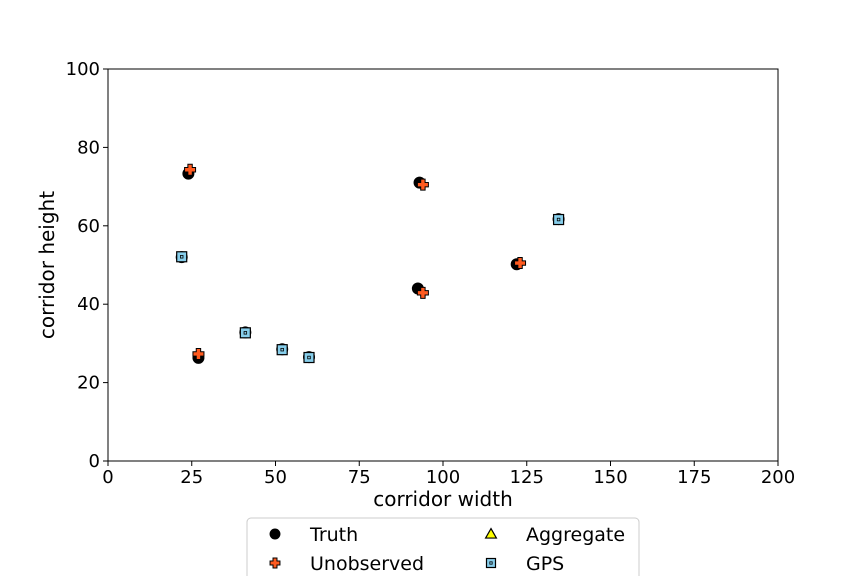 This screenshot has width=864, height=576. Describe the element at coordinates (87, 265) in the screenshot. I see `y-axis: 0 20 40 60 80 100` at that location.